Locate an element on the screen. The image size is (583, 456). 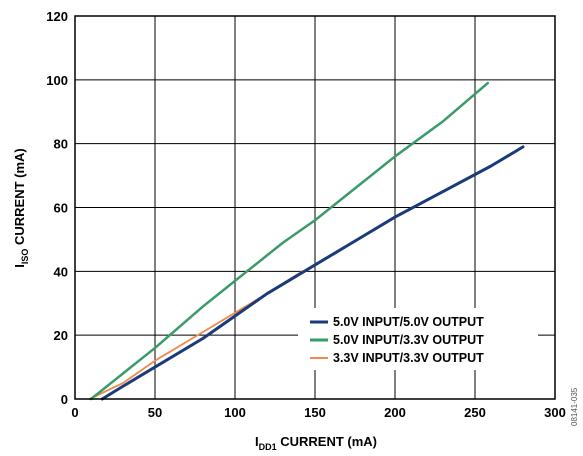
legend-entry-2: 3.3V INPUT/3.3V OUTPUT is located at coordinates (408, 358).